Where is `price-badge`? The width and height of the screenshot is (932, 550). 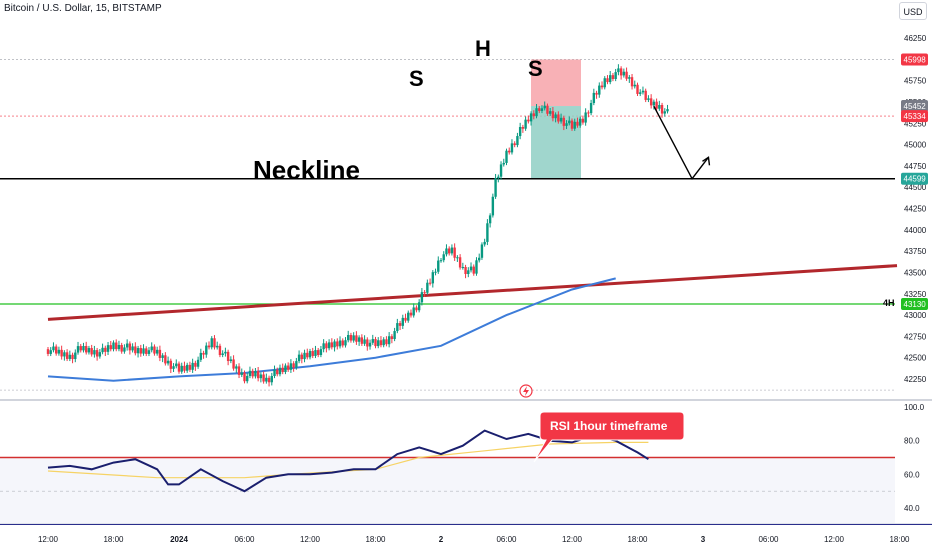
price-badge is located at coordinates (914, 59).